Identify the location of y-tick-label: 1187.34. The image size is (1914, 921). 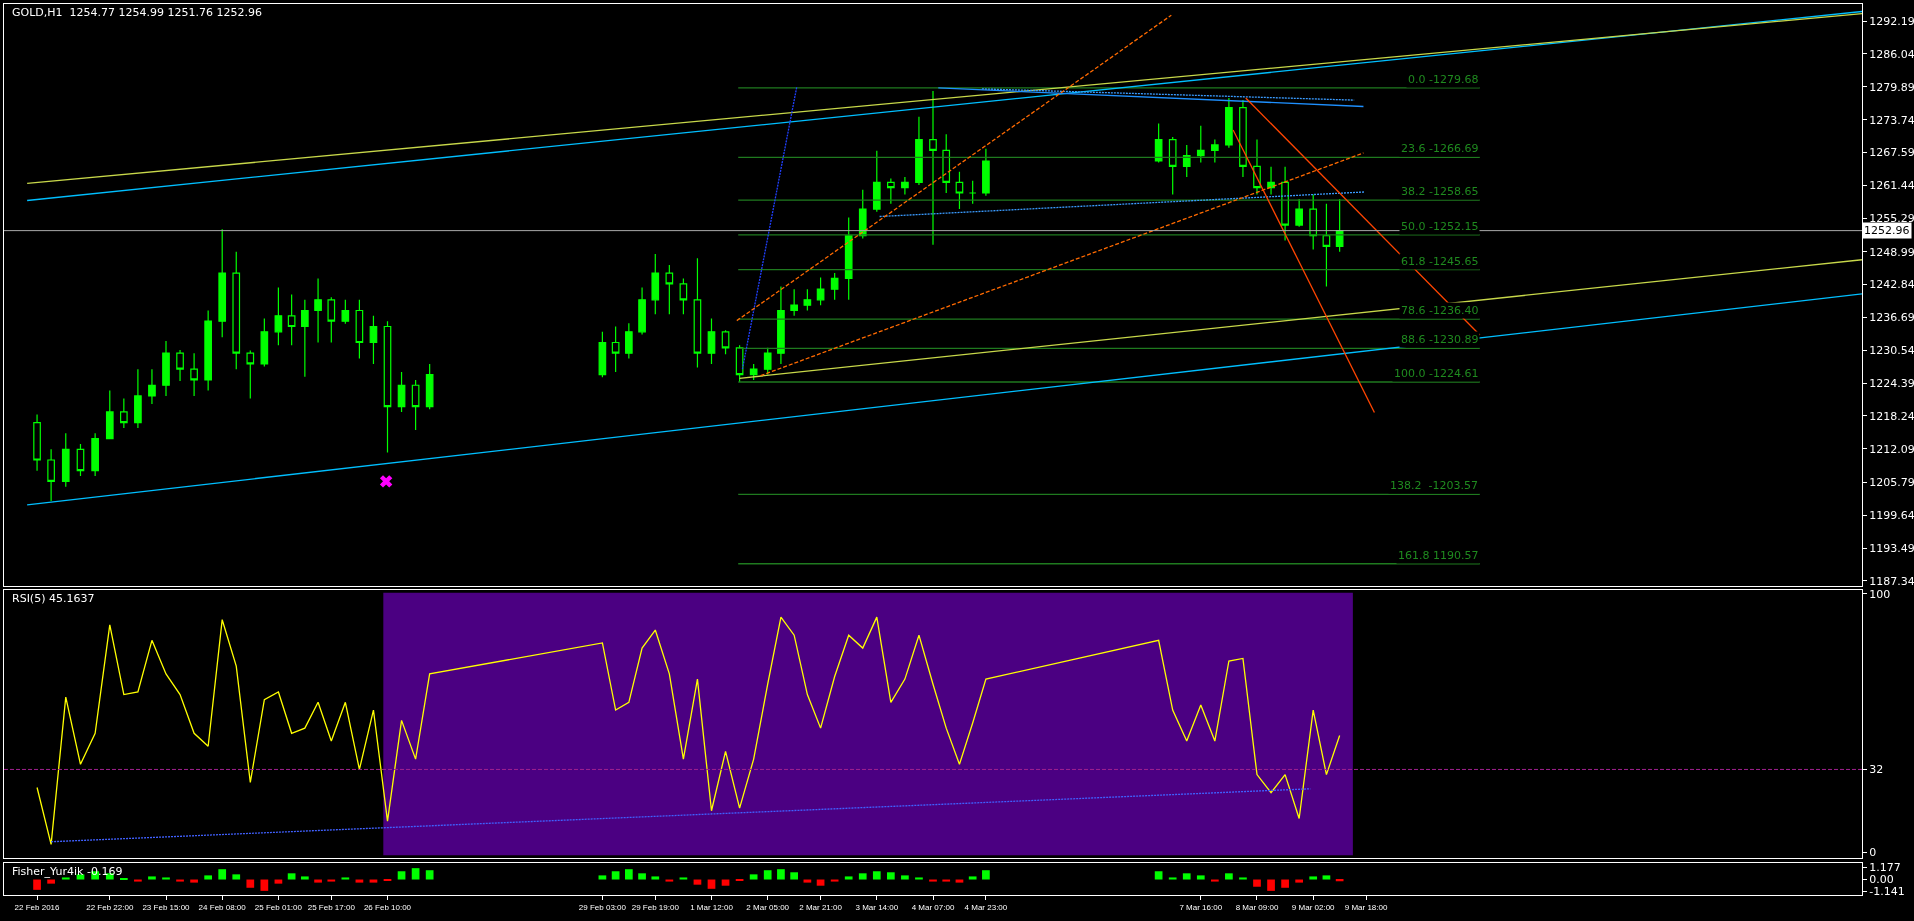
(1891, 581).